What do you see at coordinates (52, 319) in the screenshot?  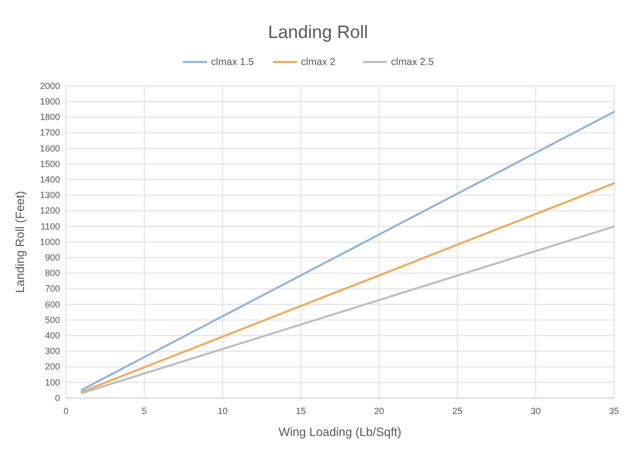 I see `y-tick-label: 500` at bounding box center [52, 319].